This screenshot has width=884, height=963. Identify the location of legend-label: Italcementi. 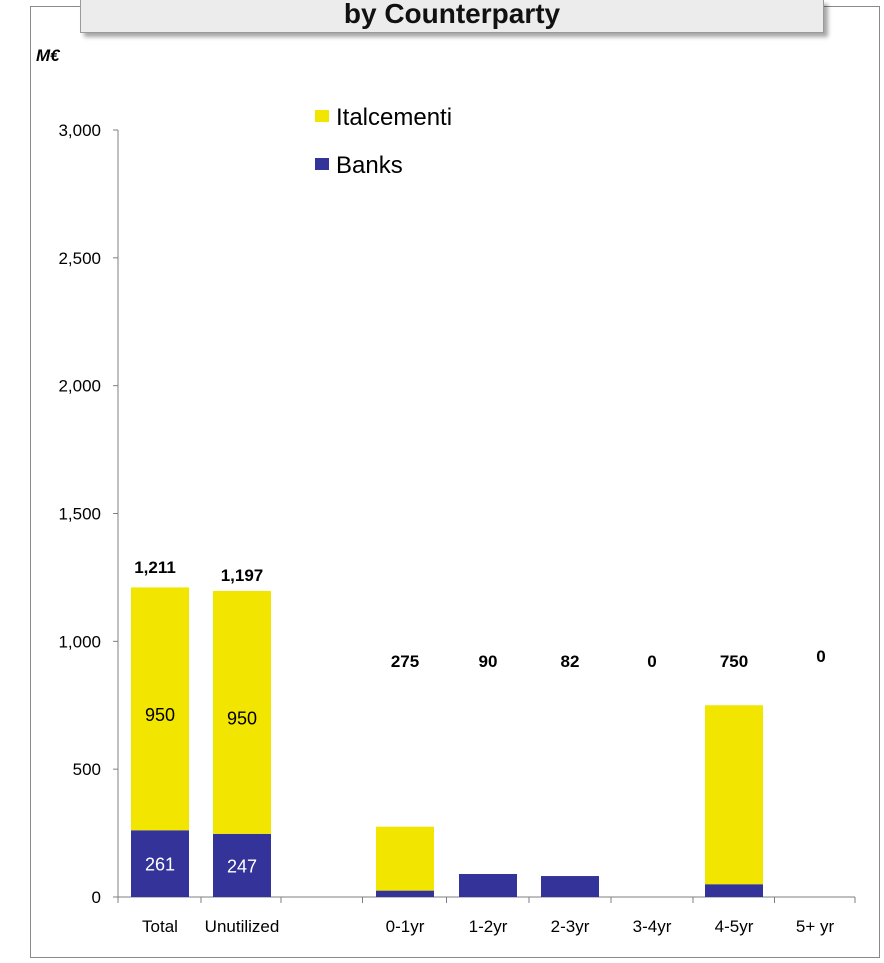
(394, 117).